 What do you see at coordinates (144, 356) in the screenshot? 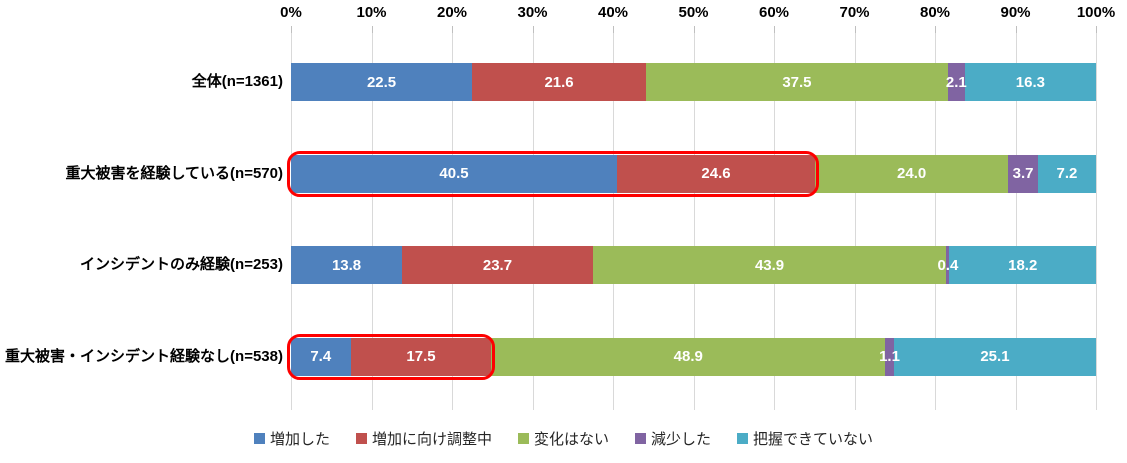
I see `category-label: 重大被害・インシデント経験なし(n=538)` at bounding box center [144, 356].